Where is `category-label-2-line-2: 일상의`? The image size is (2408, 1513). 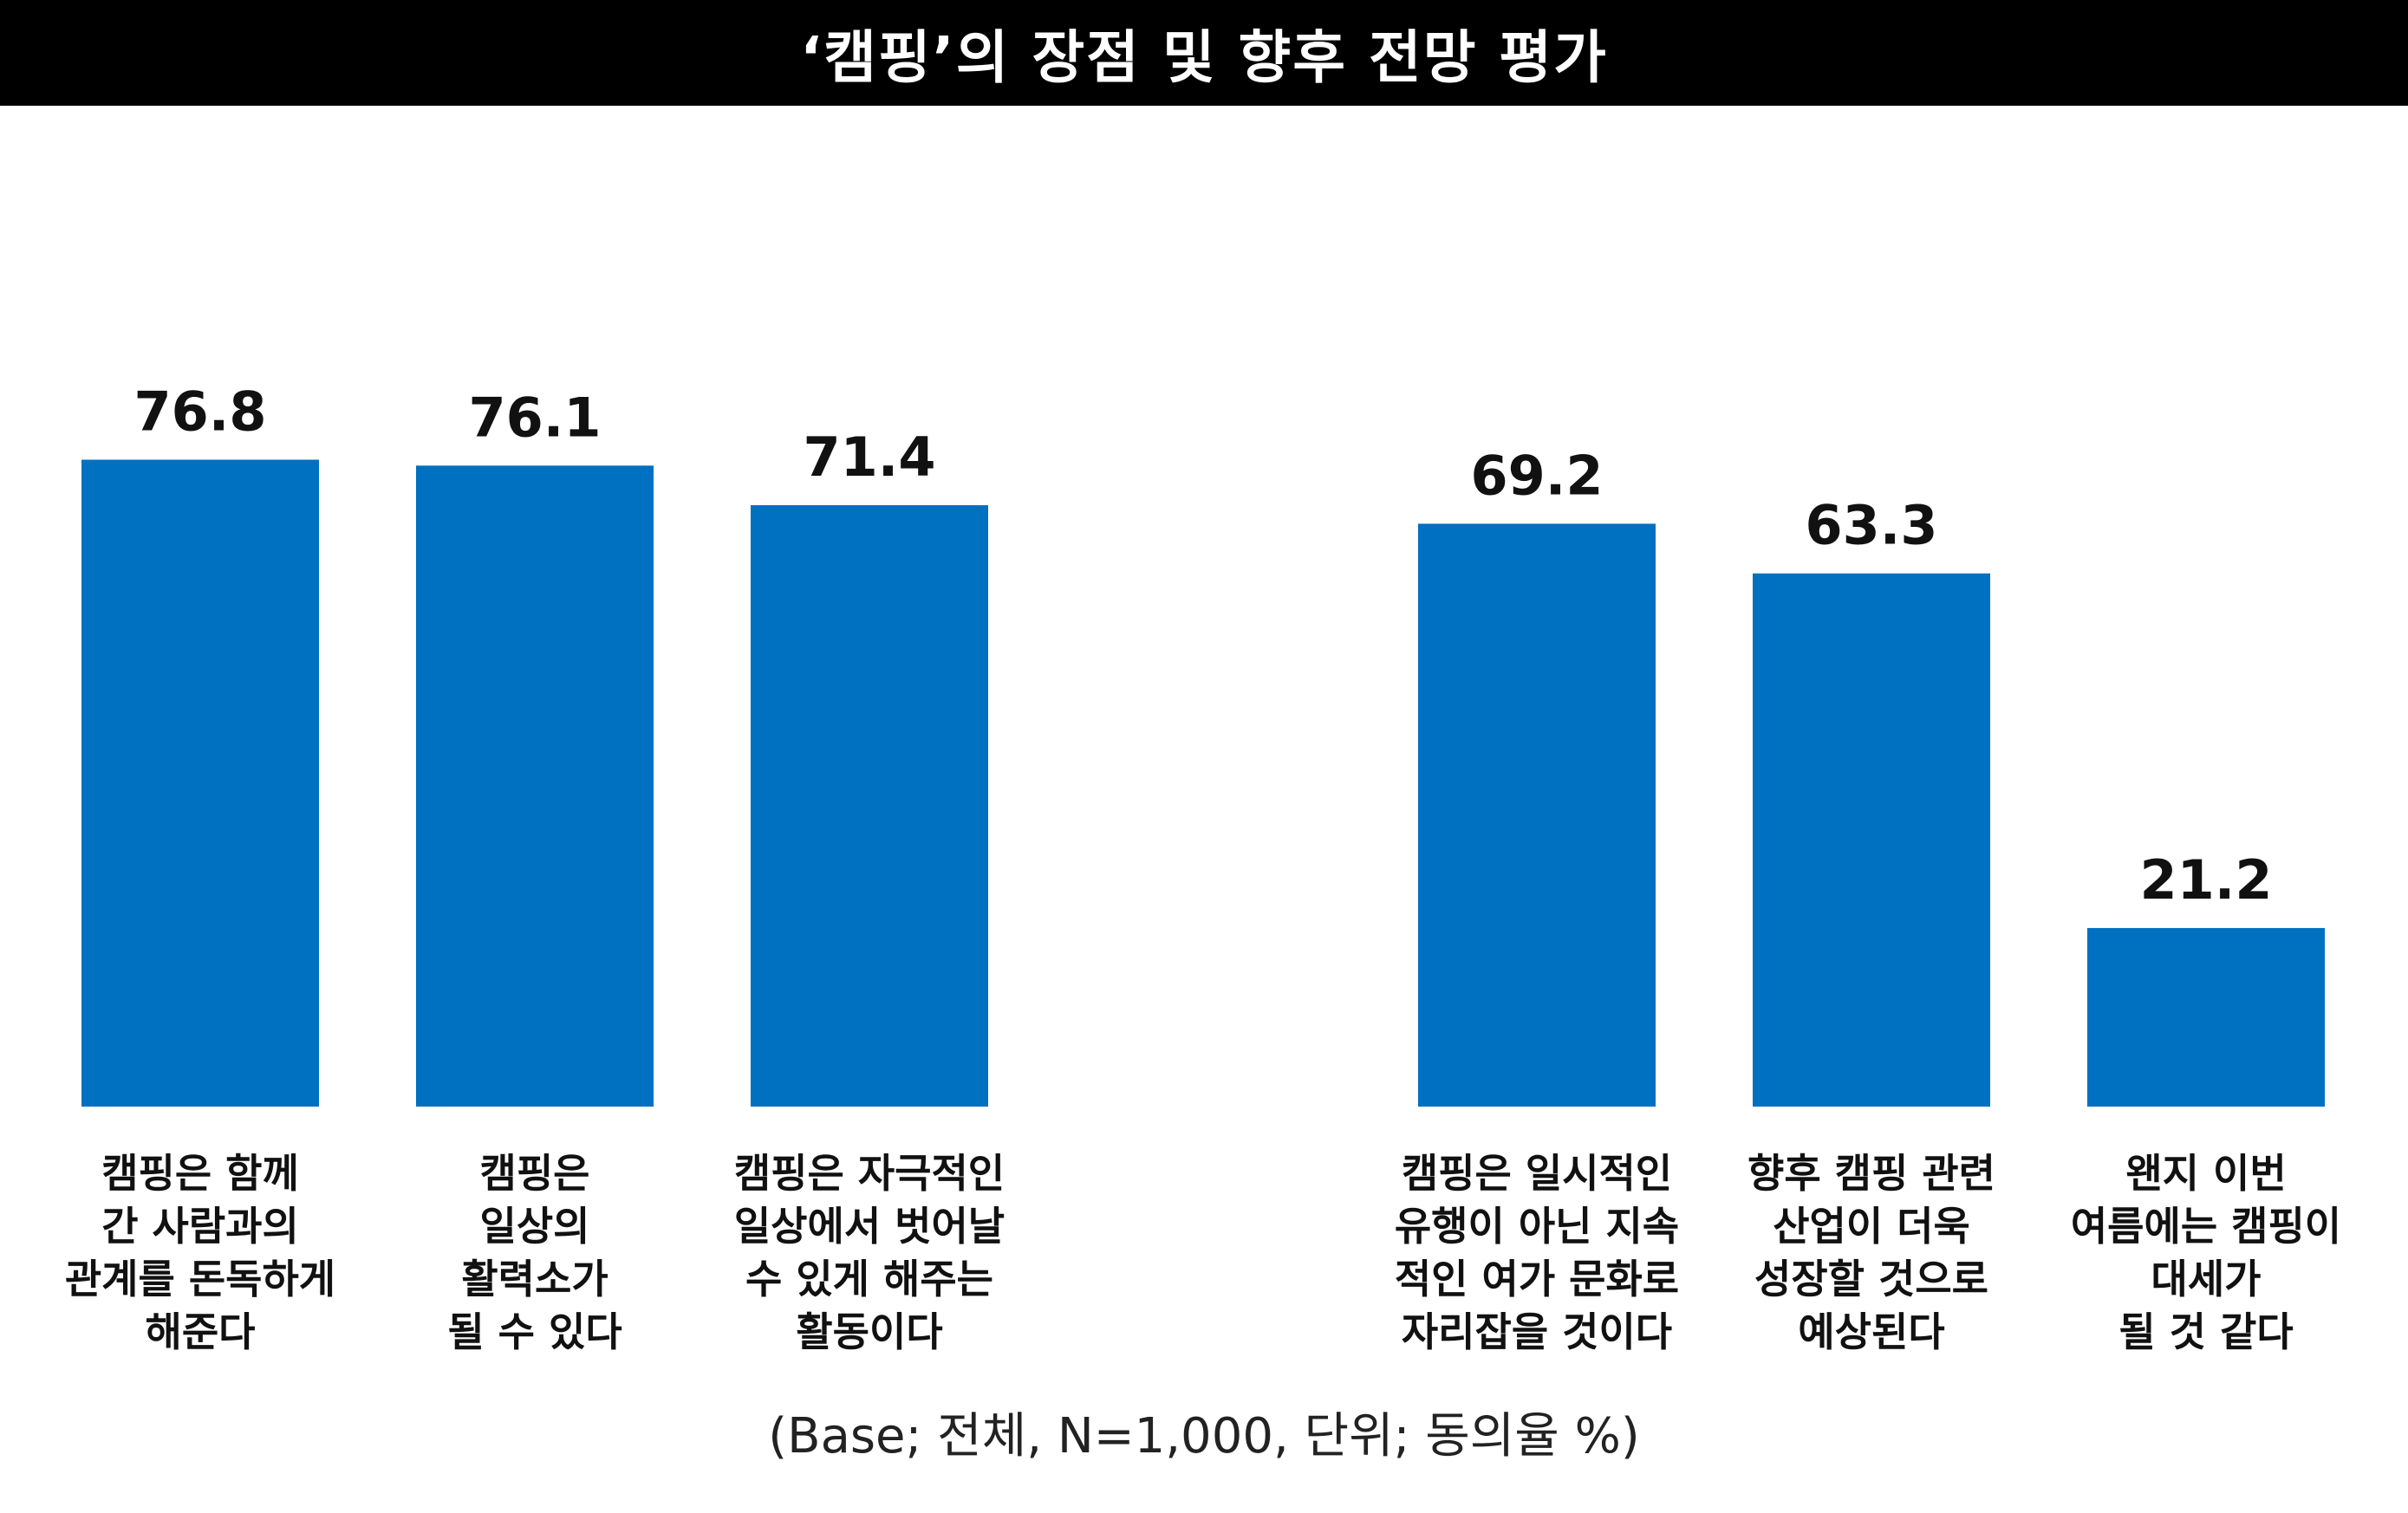
category-label-2-line-2: 일상의 is located at coordinates (535, 1226).